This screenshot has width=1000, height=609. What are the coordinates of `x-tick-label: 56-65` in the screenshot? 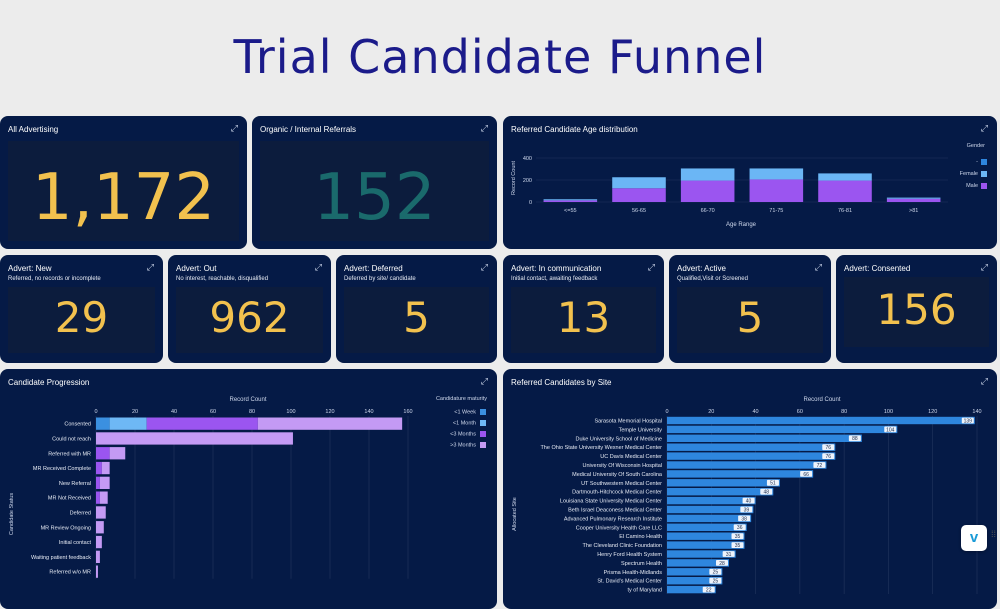 It's located at (639, 211).